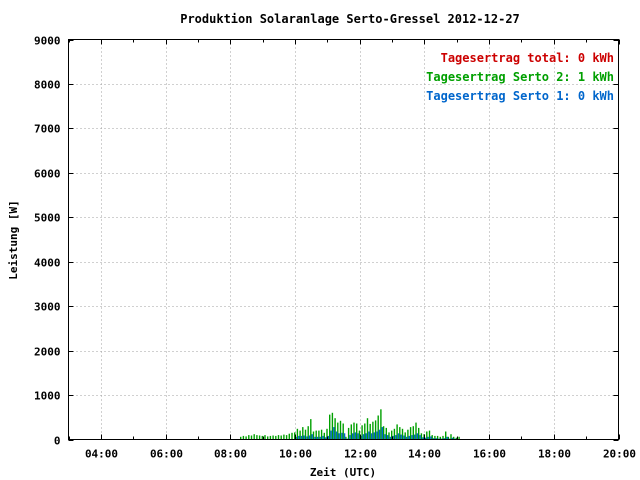  I want to click on y-tick-label: 6000, so click(47, 174).